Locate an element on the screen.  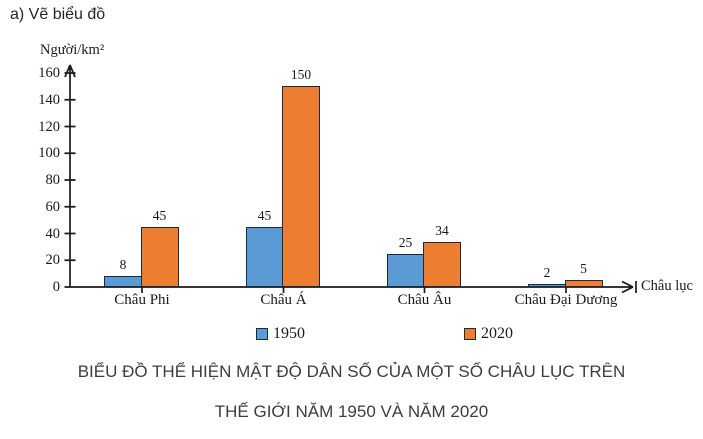
legend-swatch-1950 is located at coordinates (262, 334).